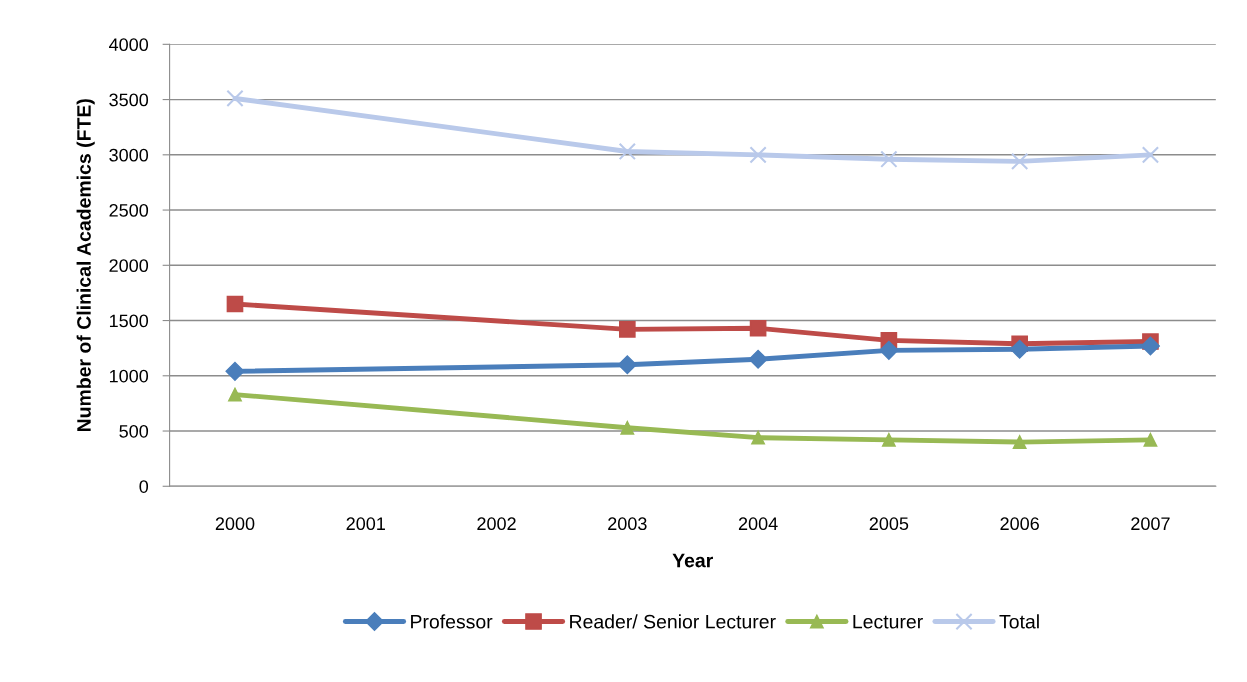  What do you see at coordinates (889, 524) in the screenshot?
I see `x-tick-label: 2005` at bounding box center [889, 524].